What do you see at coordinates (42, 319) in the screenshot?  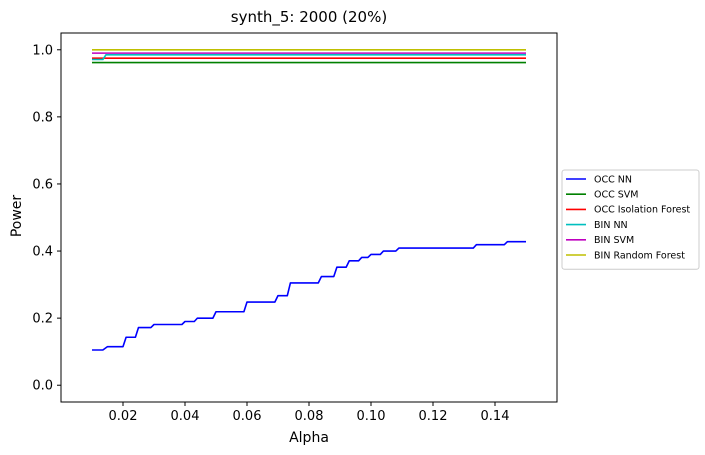 I see `y-tick-label: 0.2` at bounding box center [42, 319].